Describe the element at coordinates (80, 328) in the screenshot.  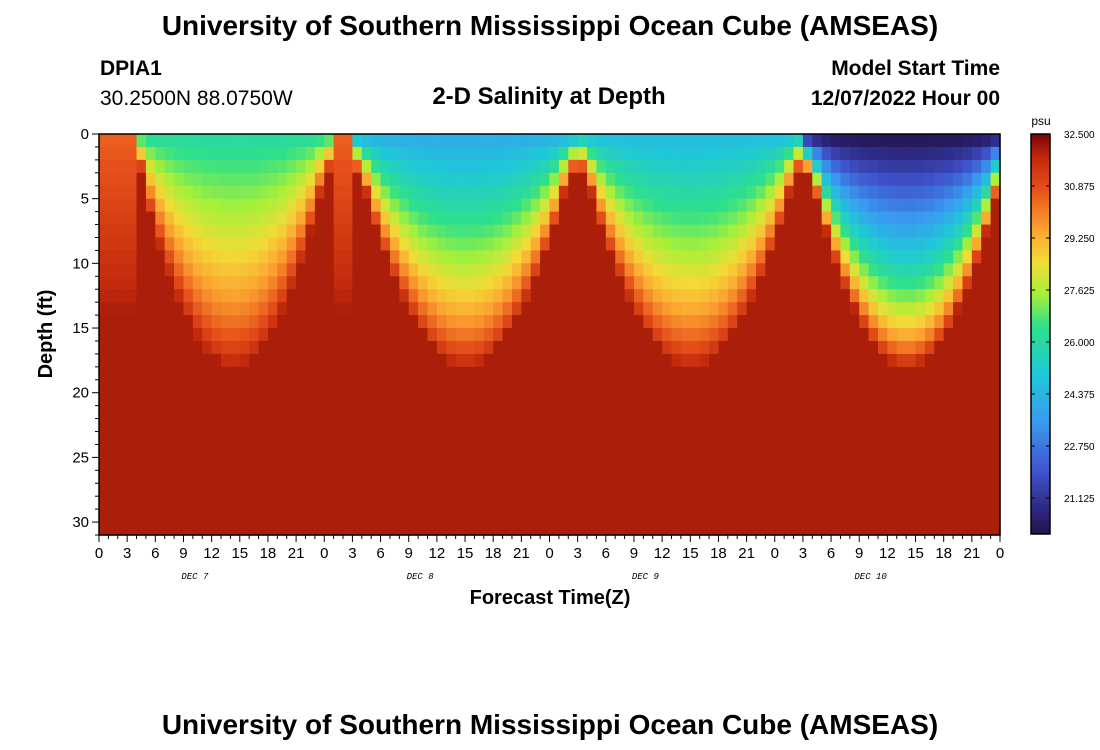
I see `y-tick-label: 15` at that location.